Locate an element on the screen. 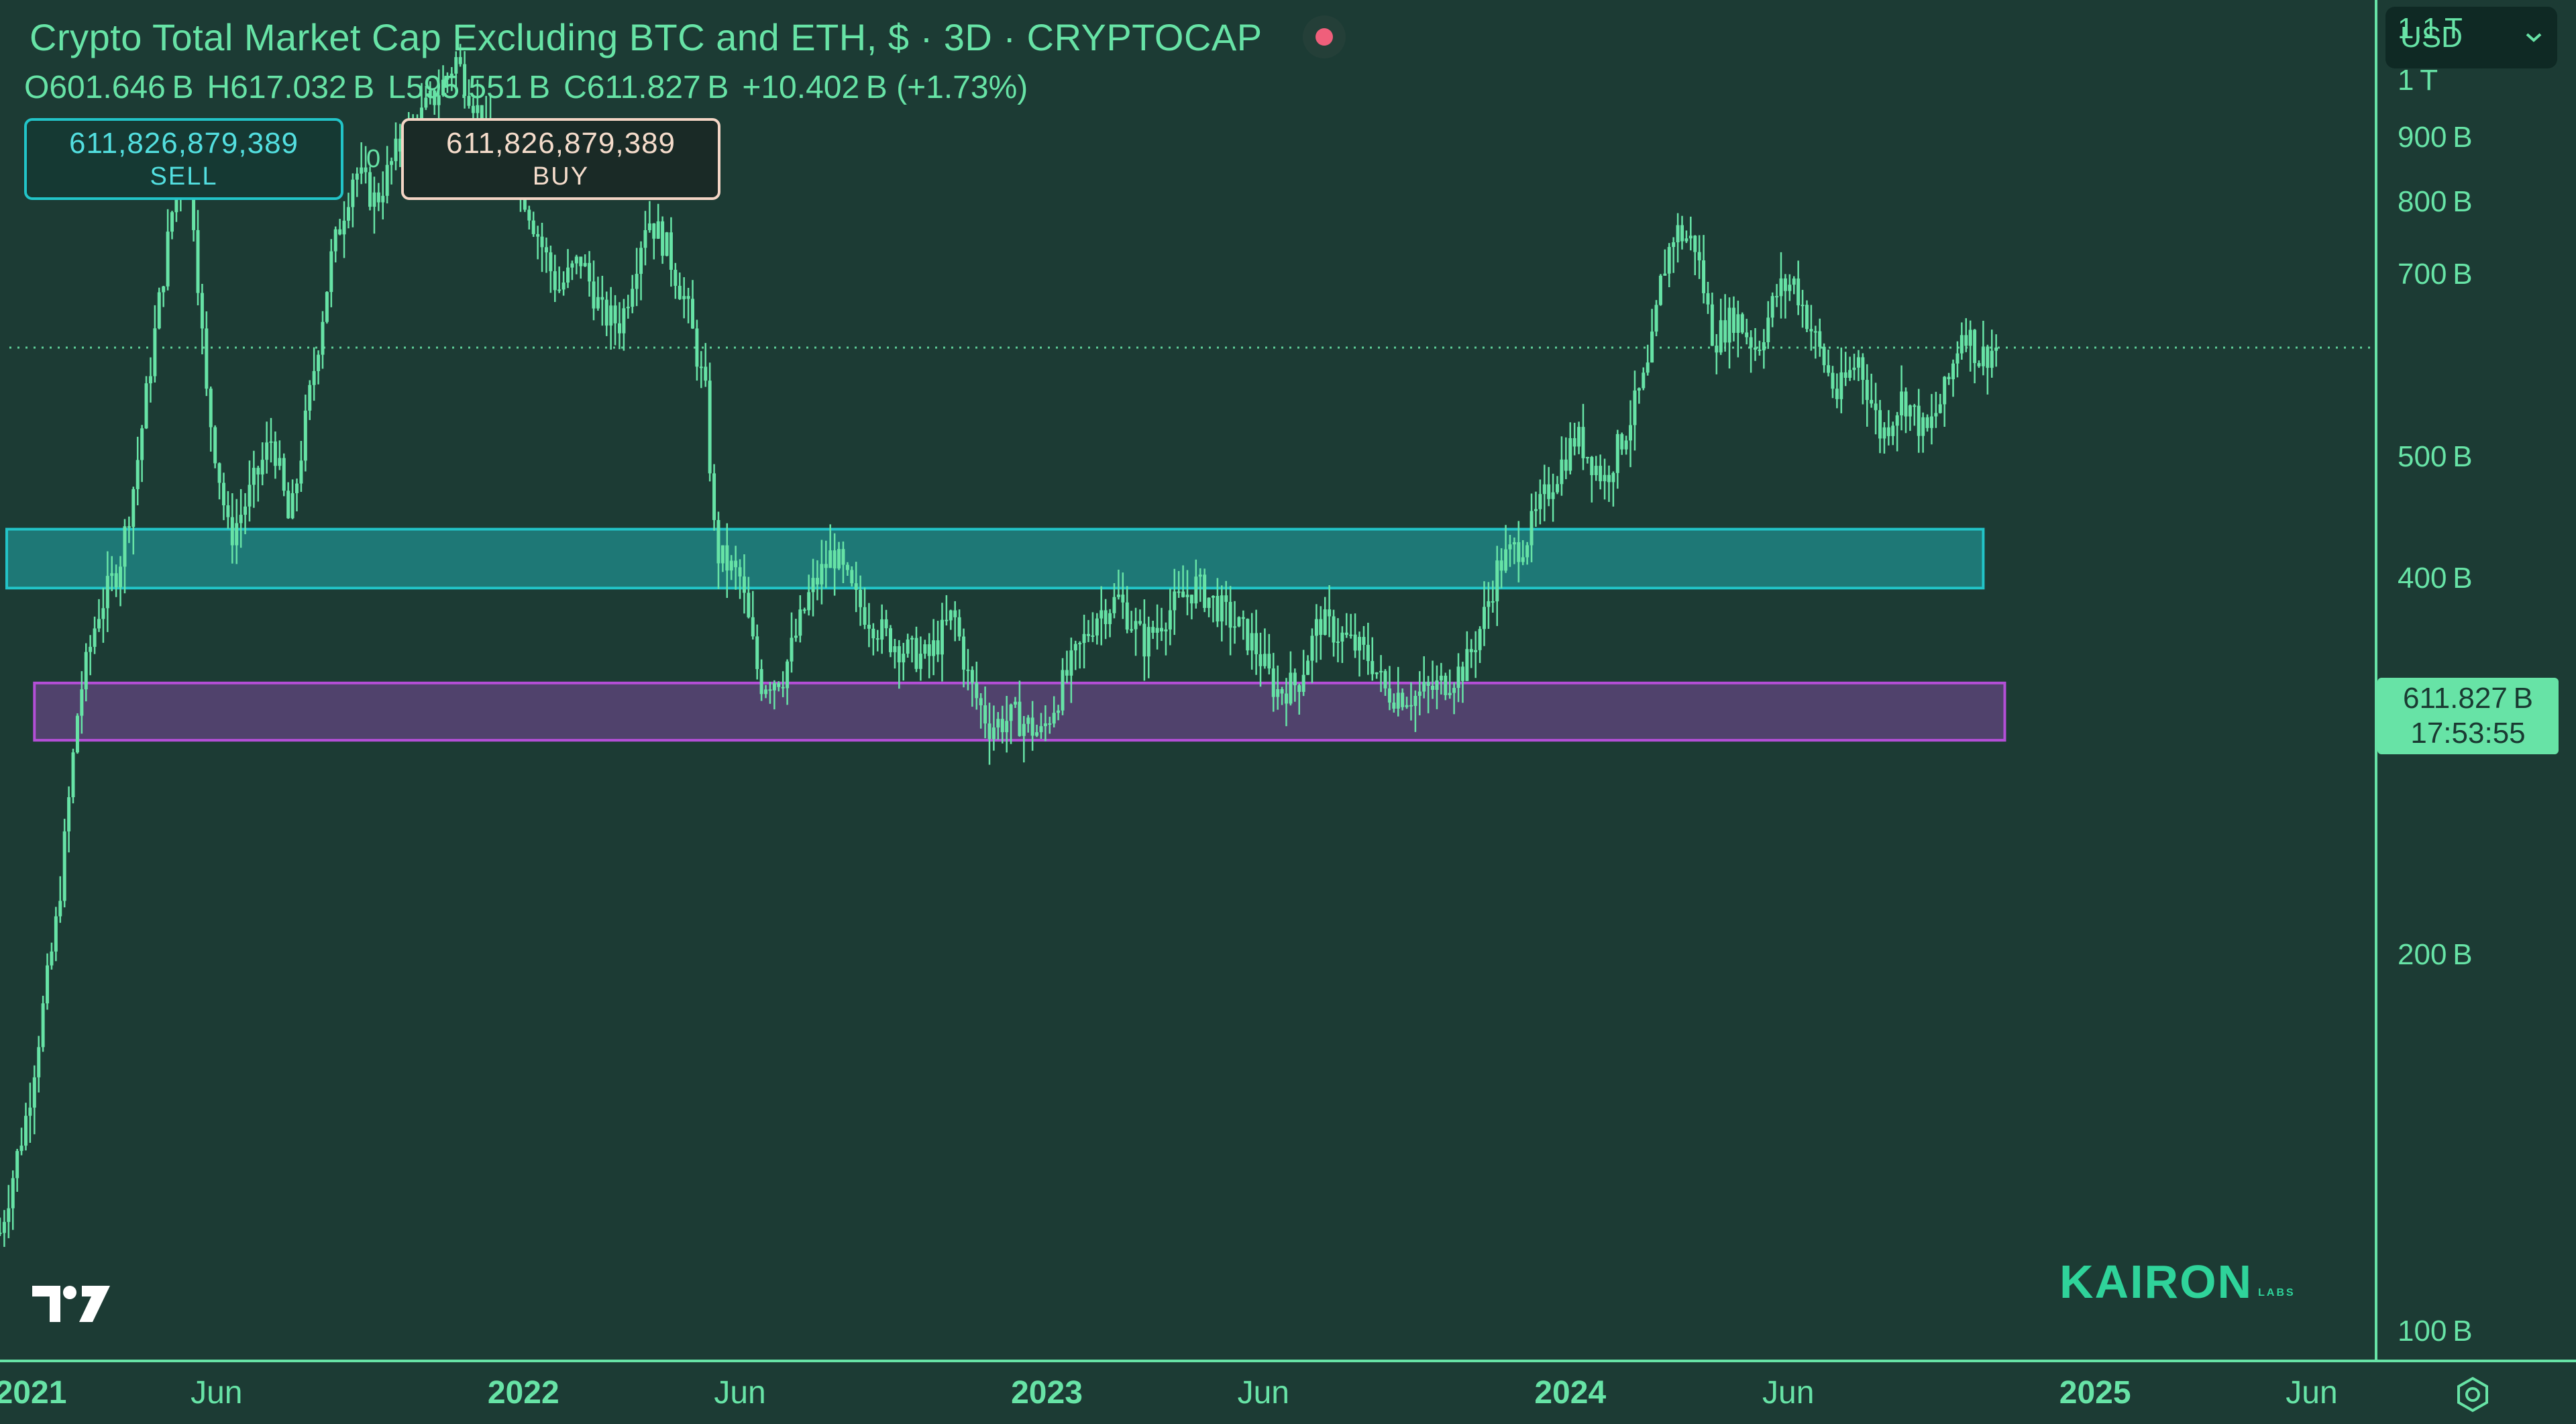  buy-label: BUY is located at coordinates (561, 176).